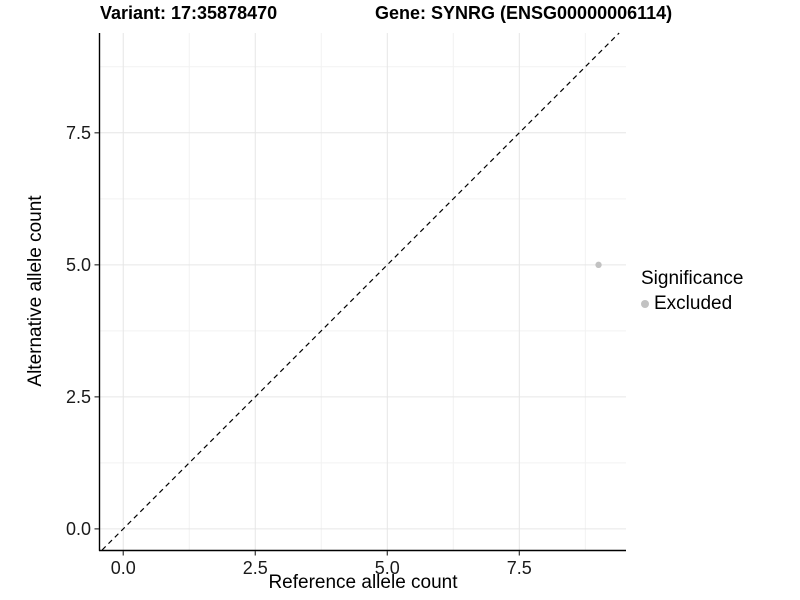 The height and width of the screenshot is (600, 800). I want to click on plot-title-variant: Variant: 17:35878470, so click(189, 13).